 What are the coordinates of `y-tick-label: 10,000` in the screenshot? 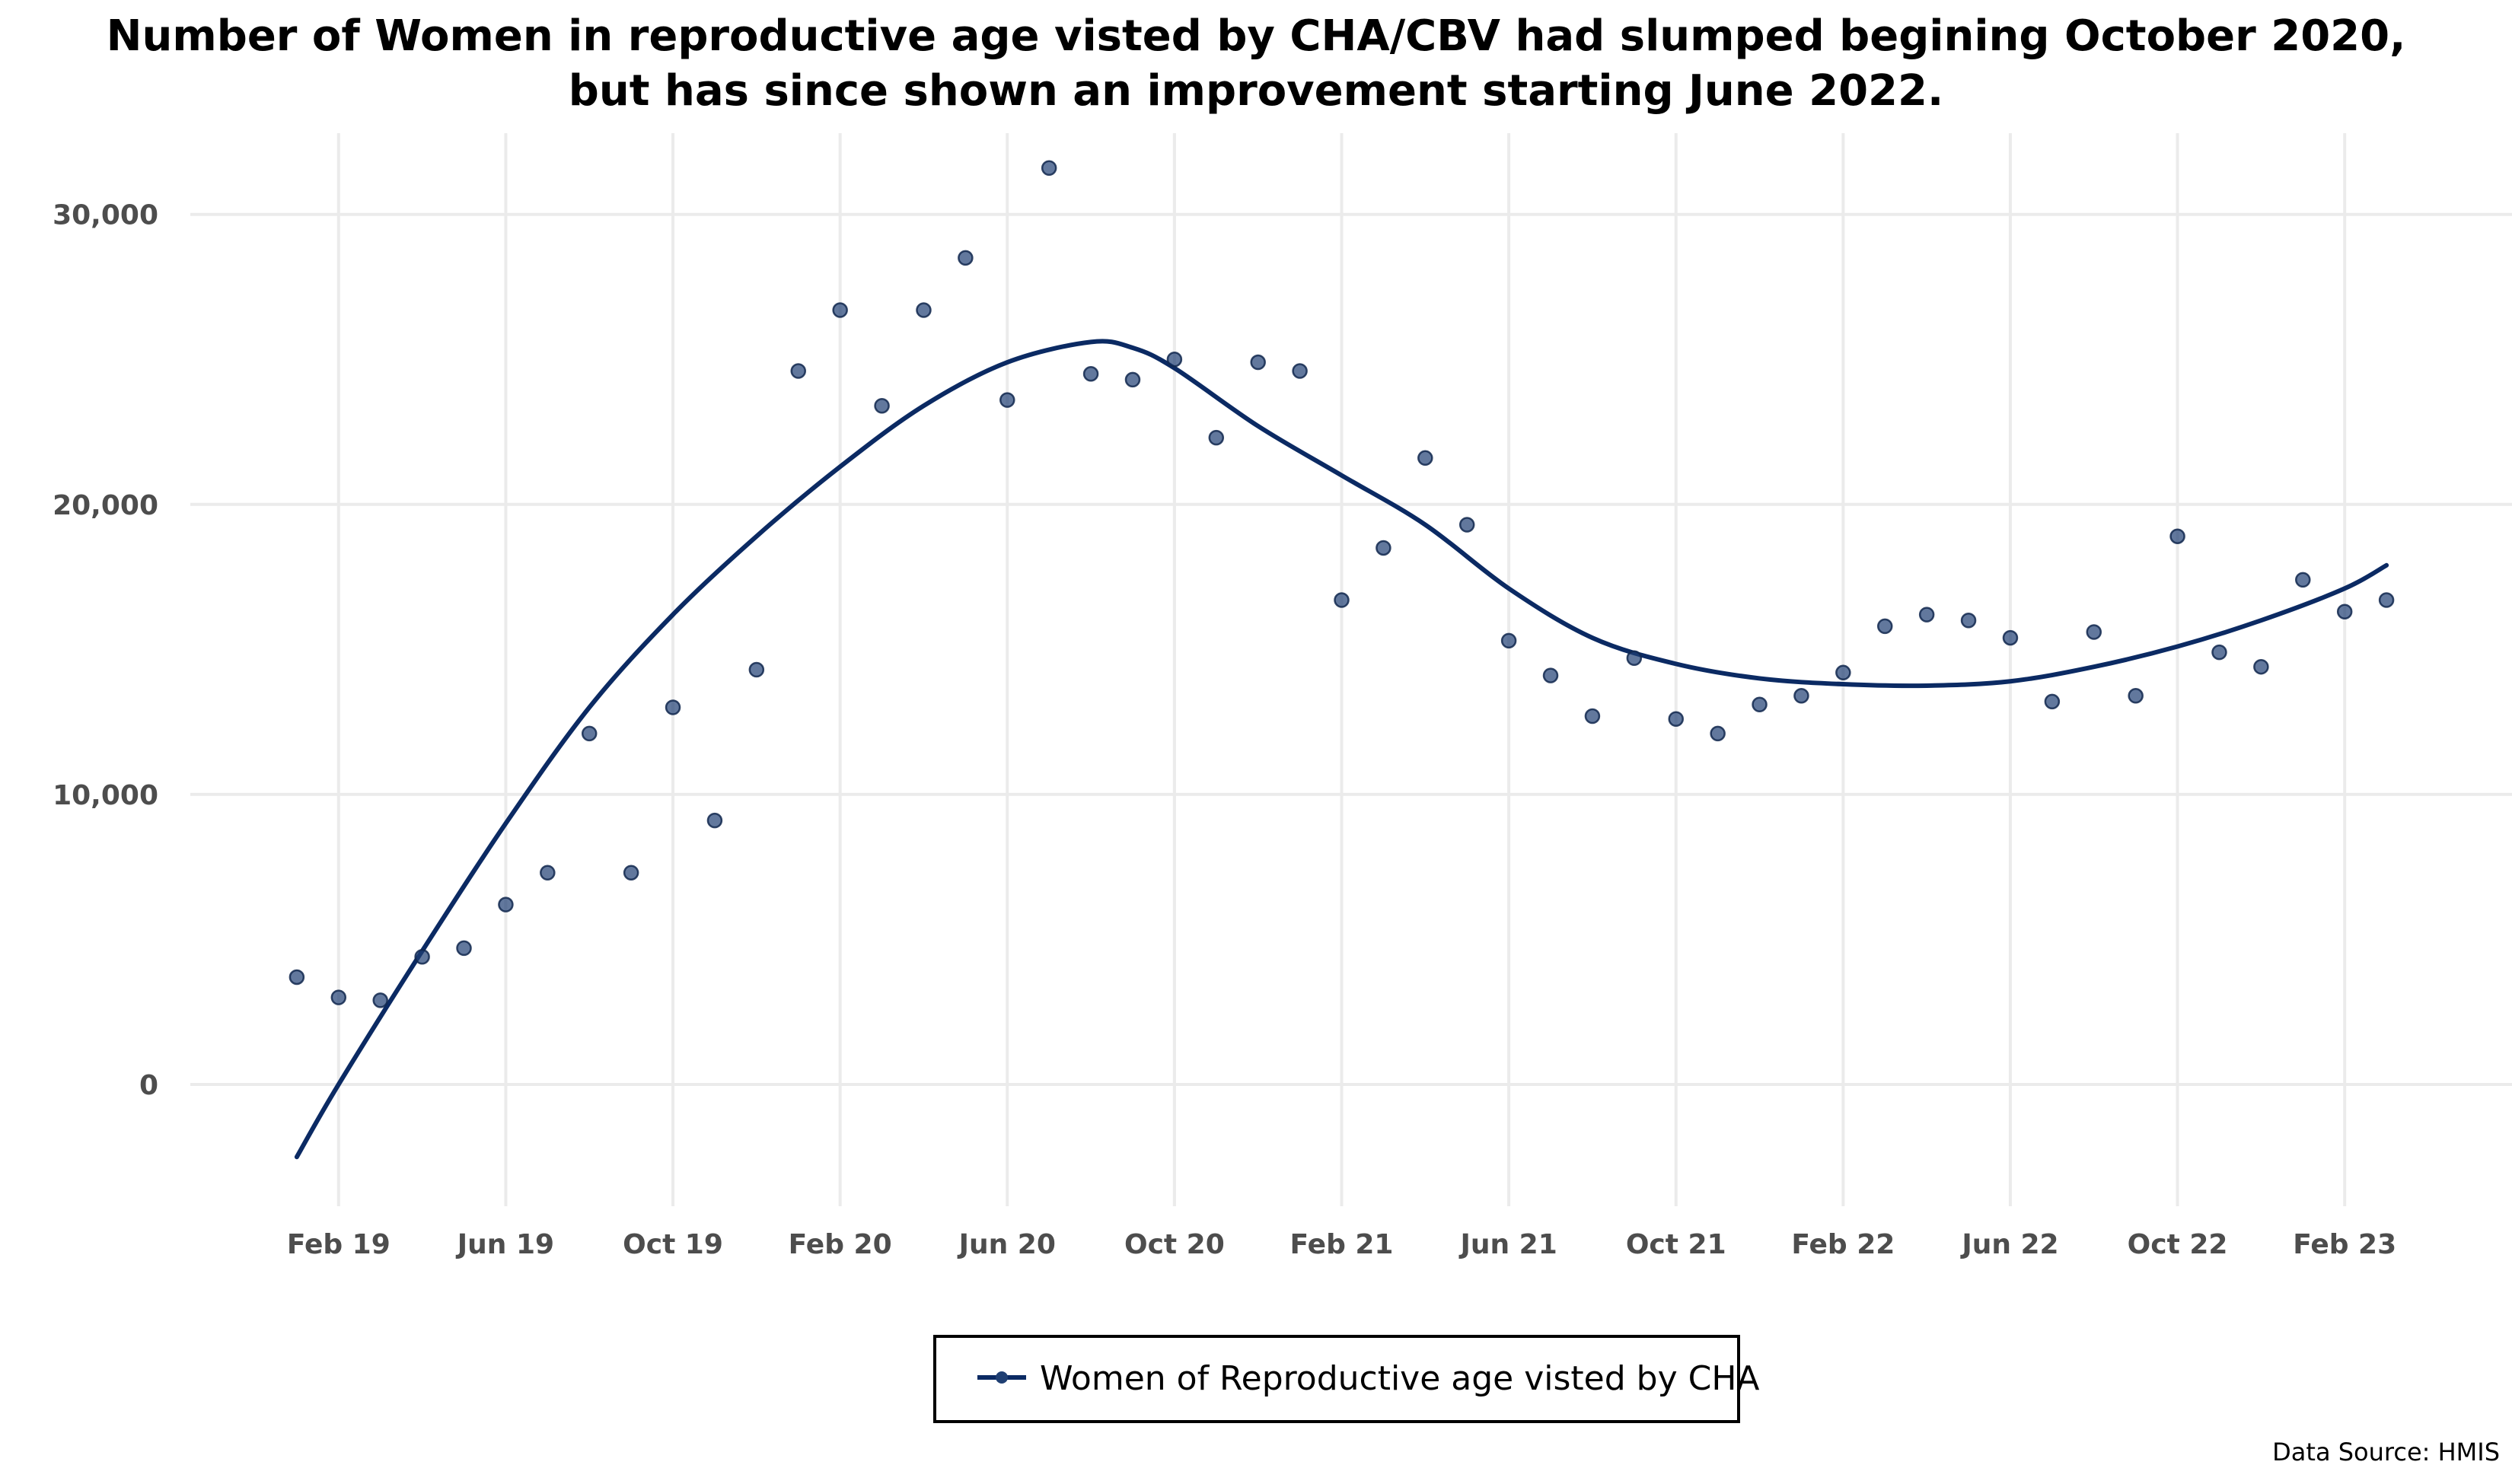 It's located at (105, 796).